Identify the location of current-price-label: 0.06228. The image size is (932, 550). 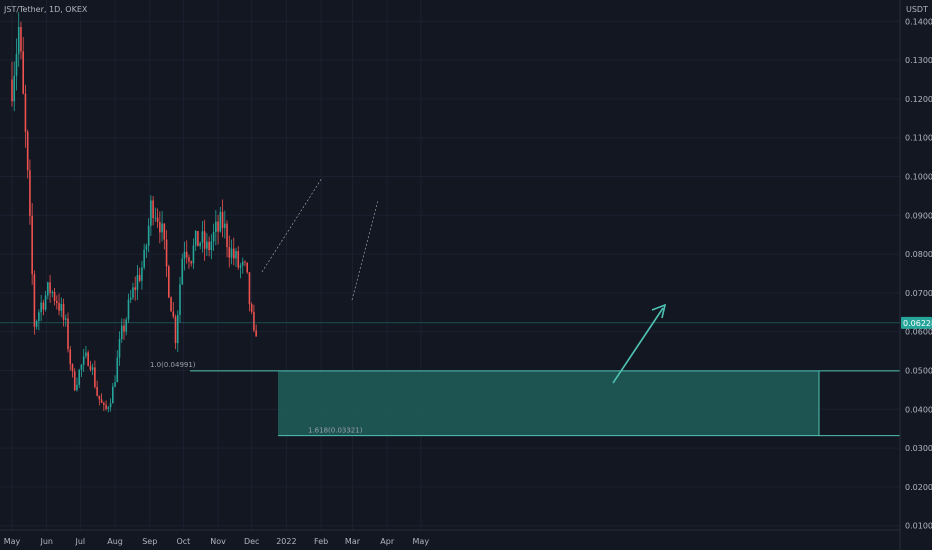
(917, 323).